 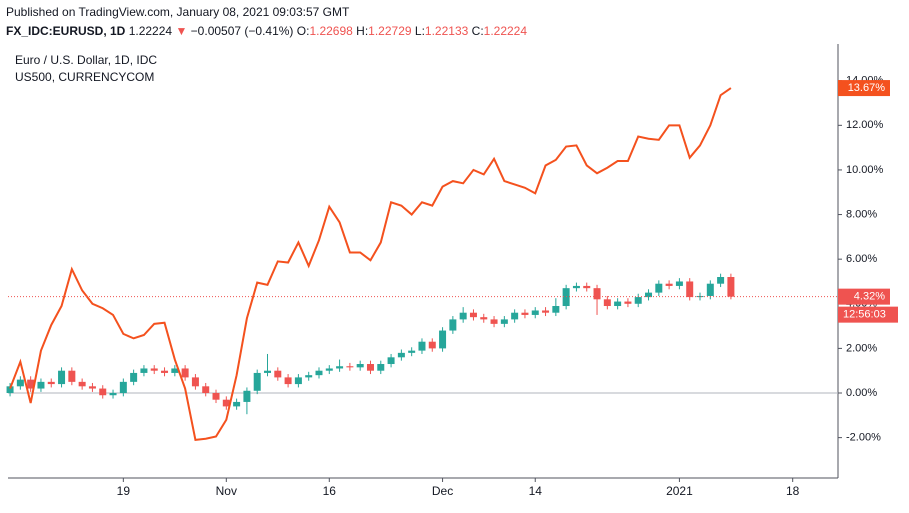 I want to click on x-tick-label: Dec, so click(x=442, y=491).